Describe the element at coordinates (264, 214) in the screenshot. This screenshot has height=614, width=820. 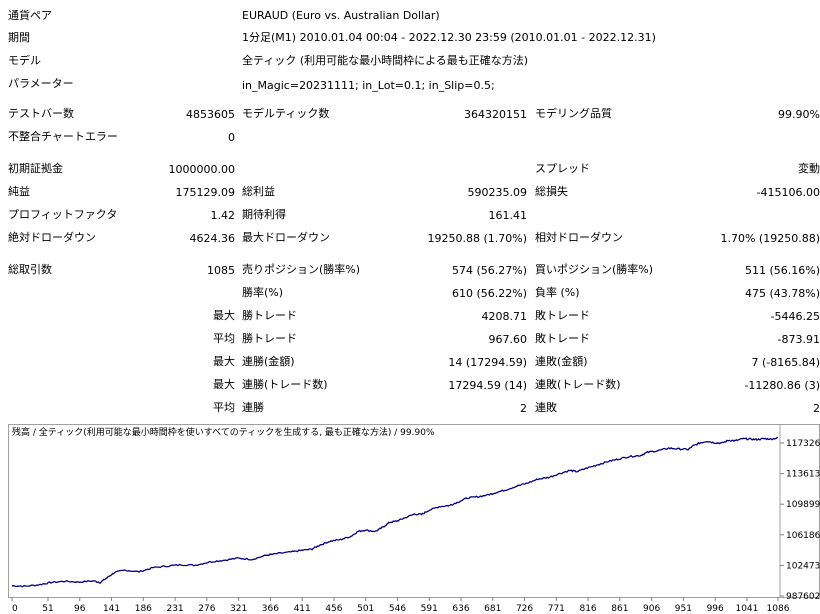
I see `expected-payoff-label: 期待利得` at that location.